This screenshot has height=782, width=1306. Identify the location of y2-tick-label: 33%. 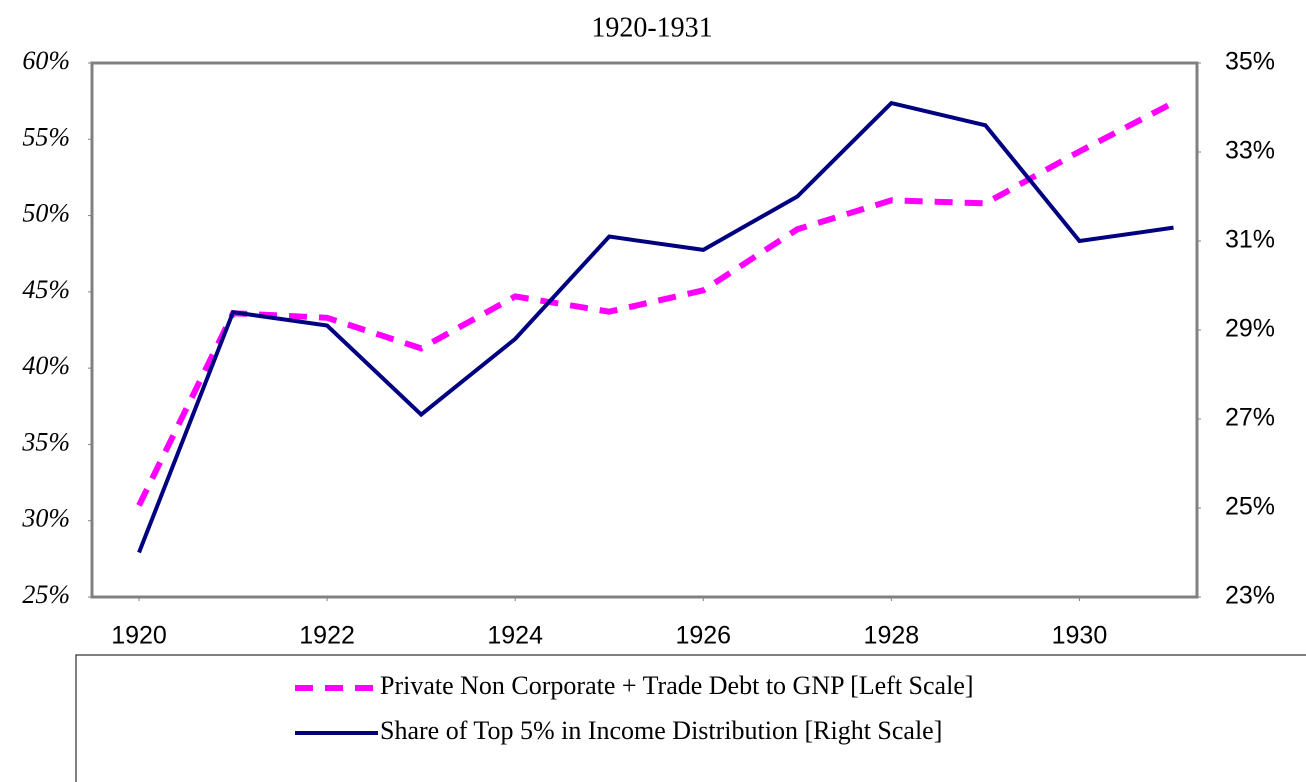
(1250, 151).